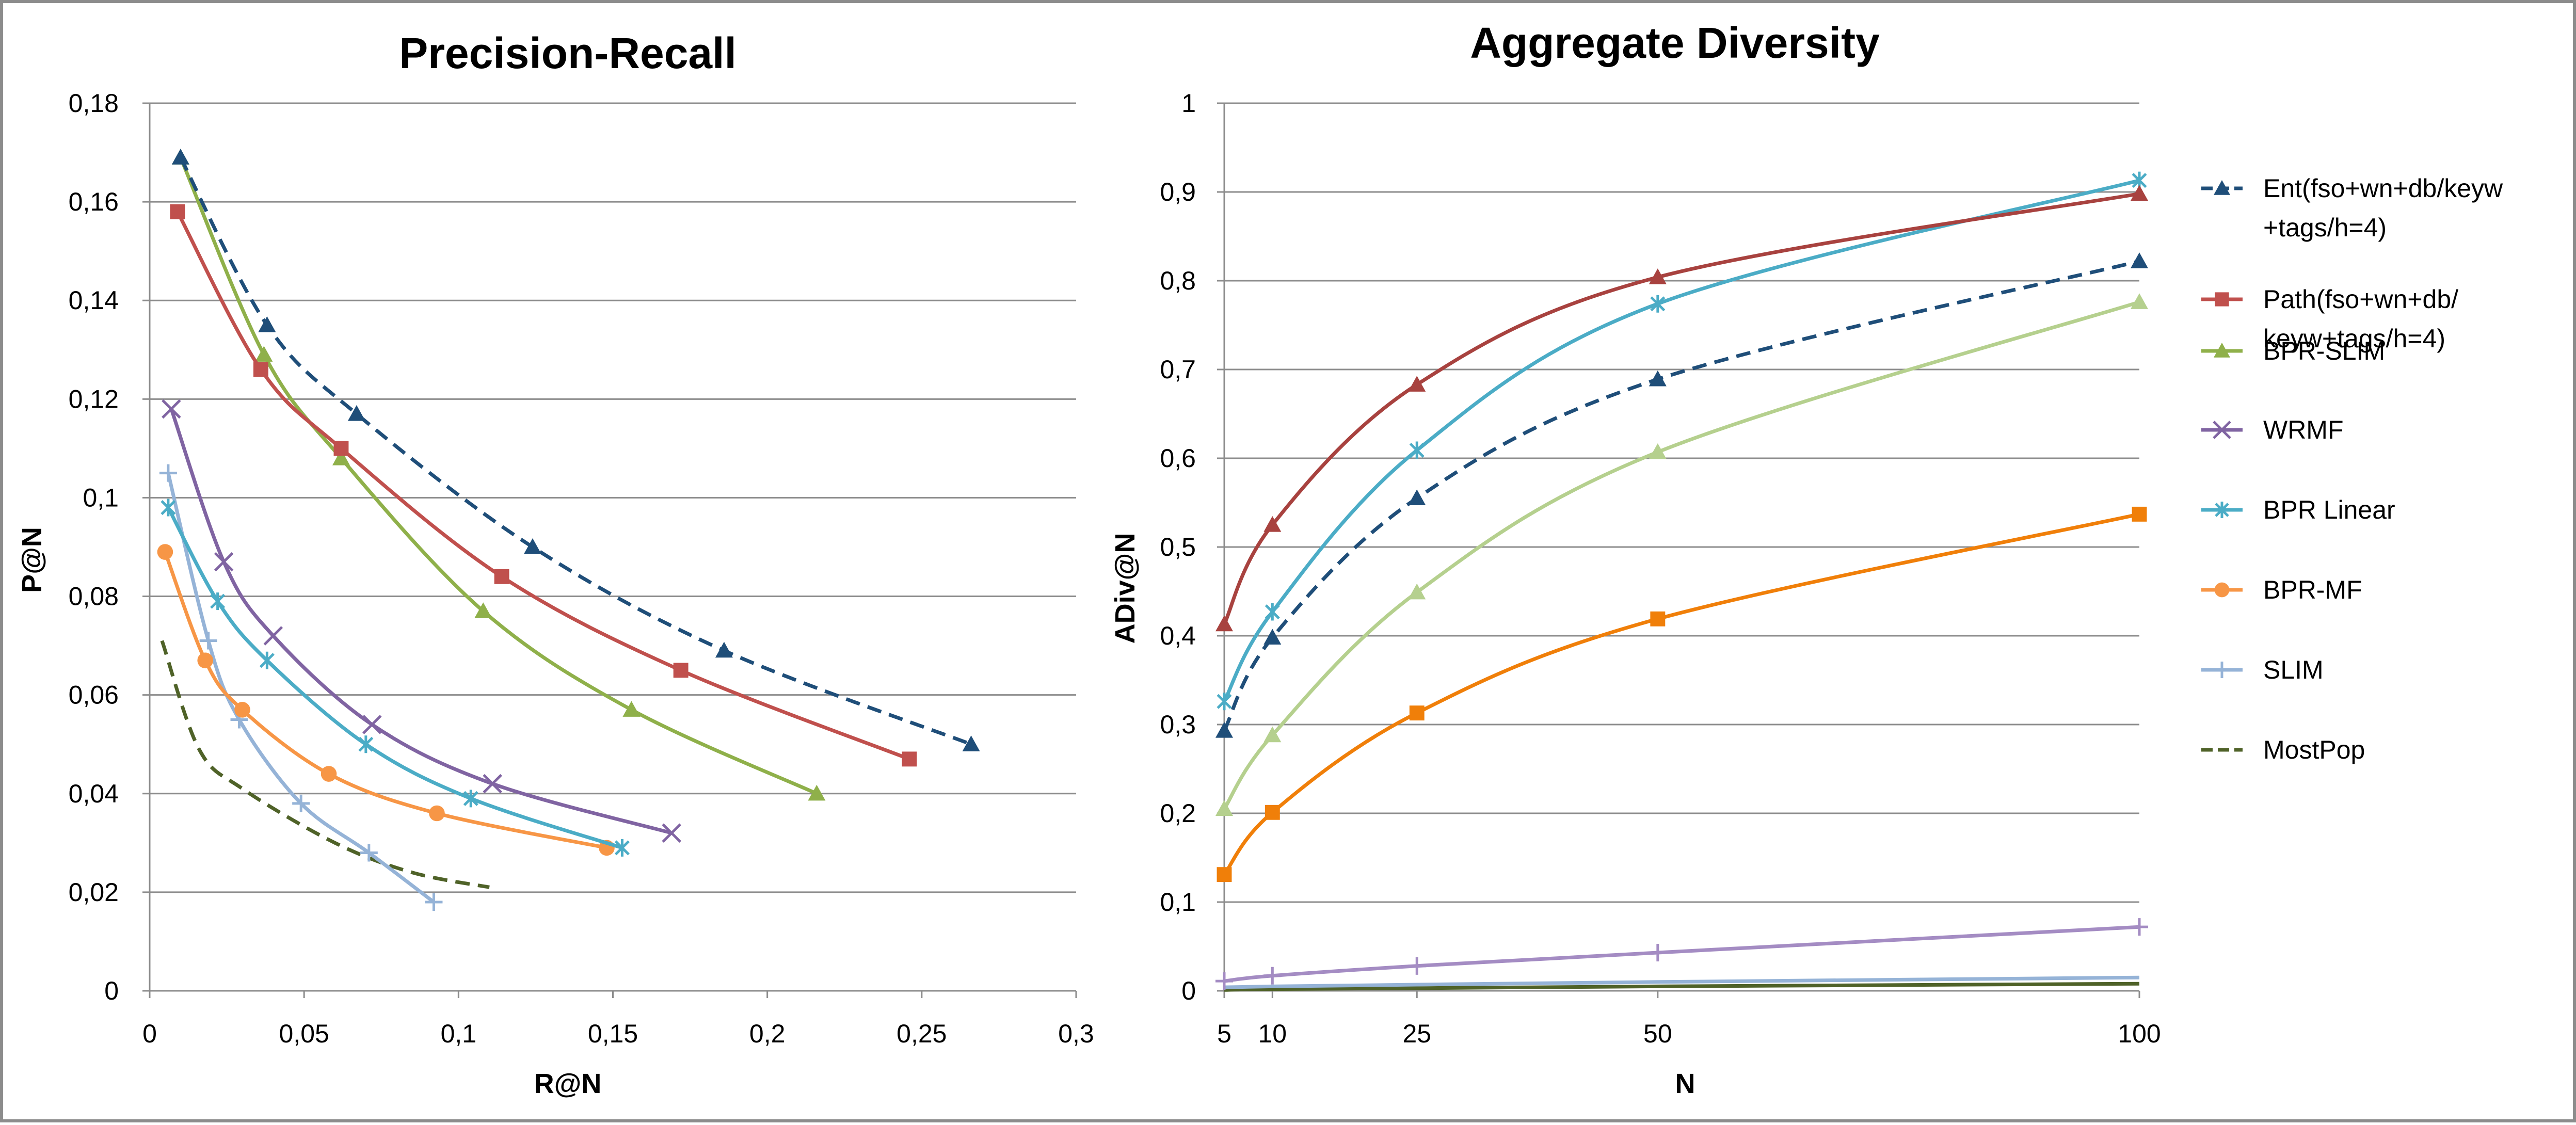  Describe the element at coordinates (568, 53) in the screenshot. I see `chart-title: Precision-Recall` at that location.